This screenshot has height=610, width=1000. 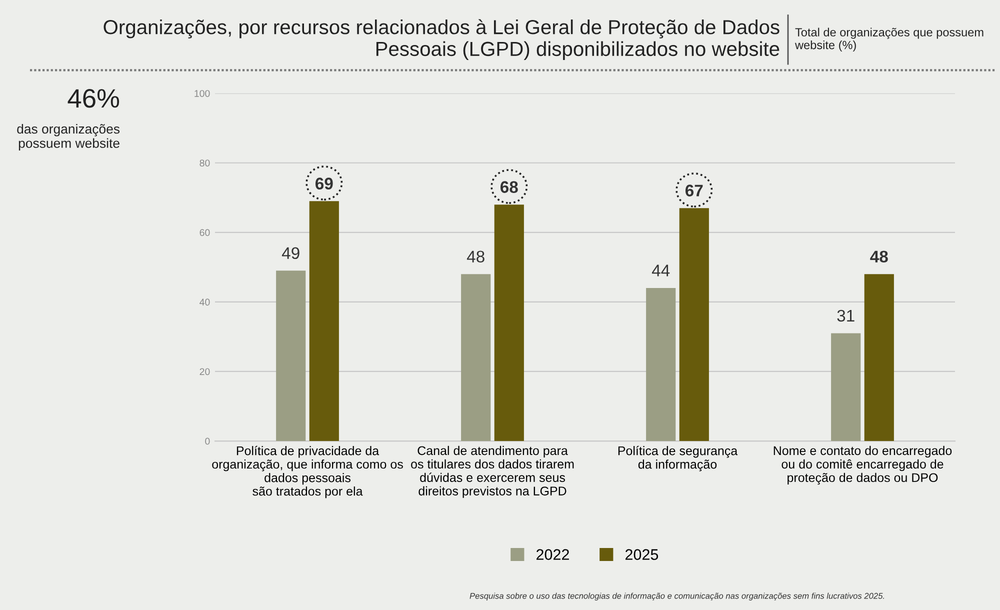 I want to click on y-tick-label: 100, so click(x=202, y=93).